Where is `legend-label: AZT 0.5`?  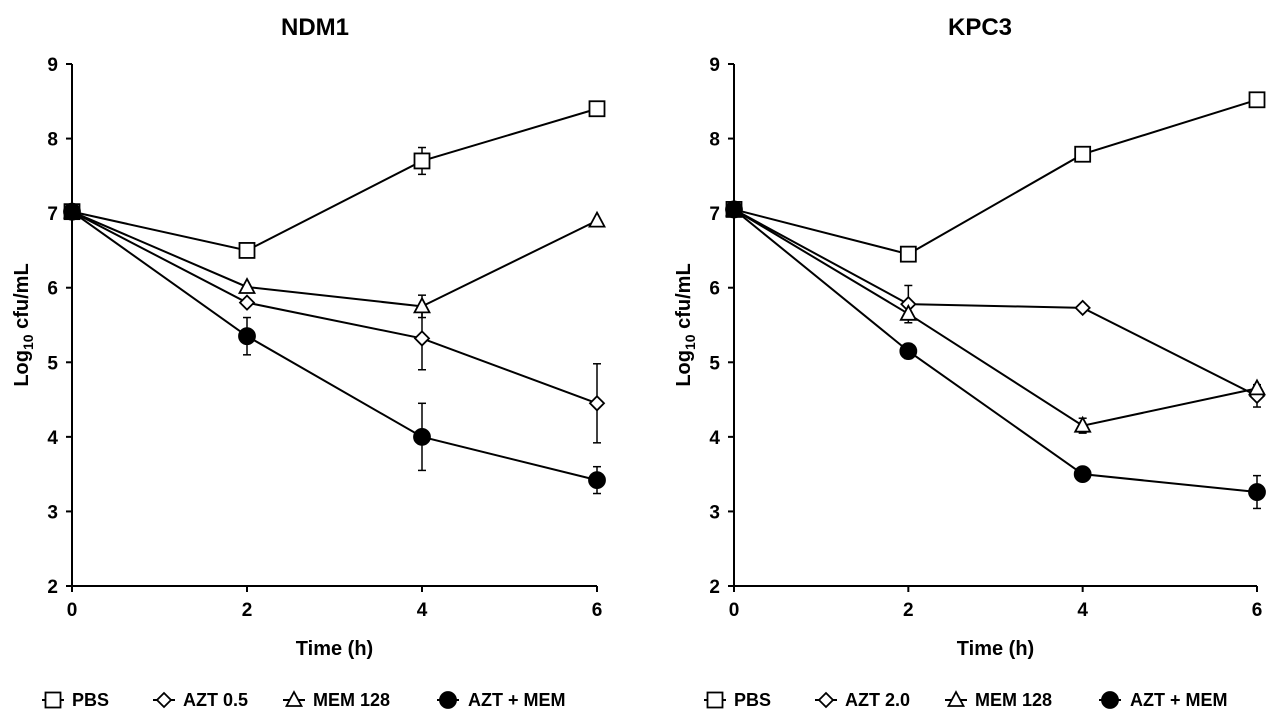
legend-label: AZT 0.5 is located at coordinates (215, 700).